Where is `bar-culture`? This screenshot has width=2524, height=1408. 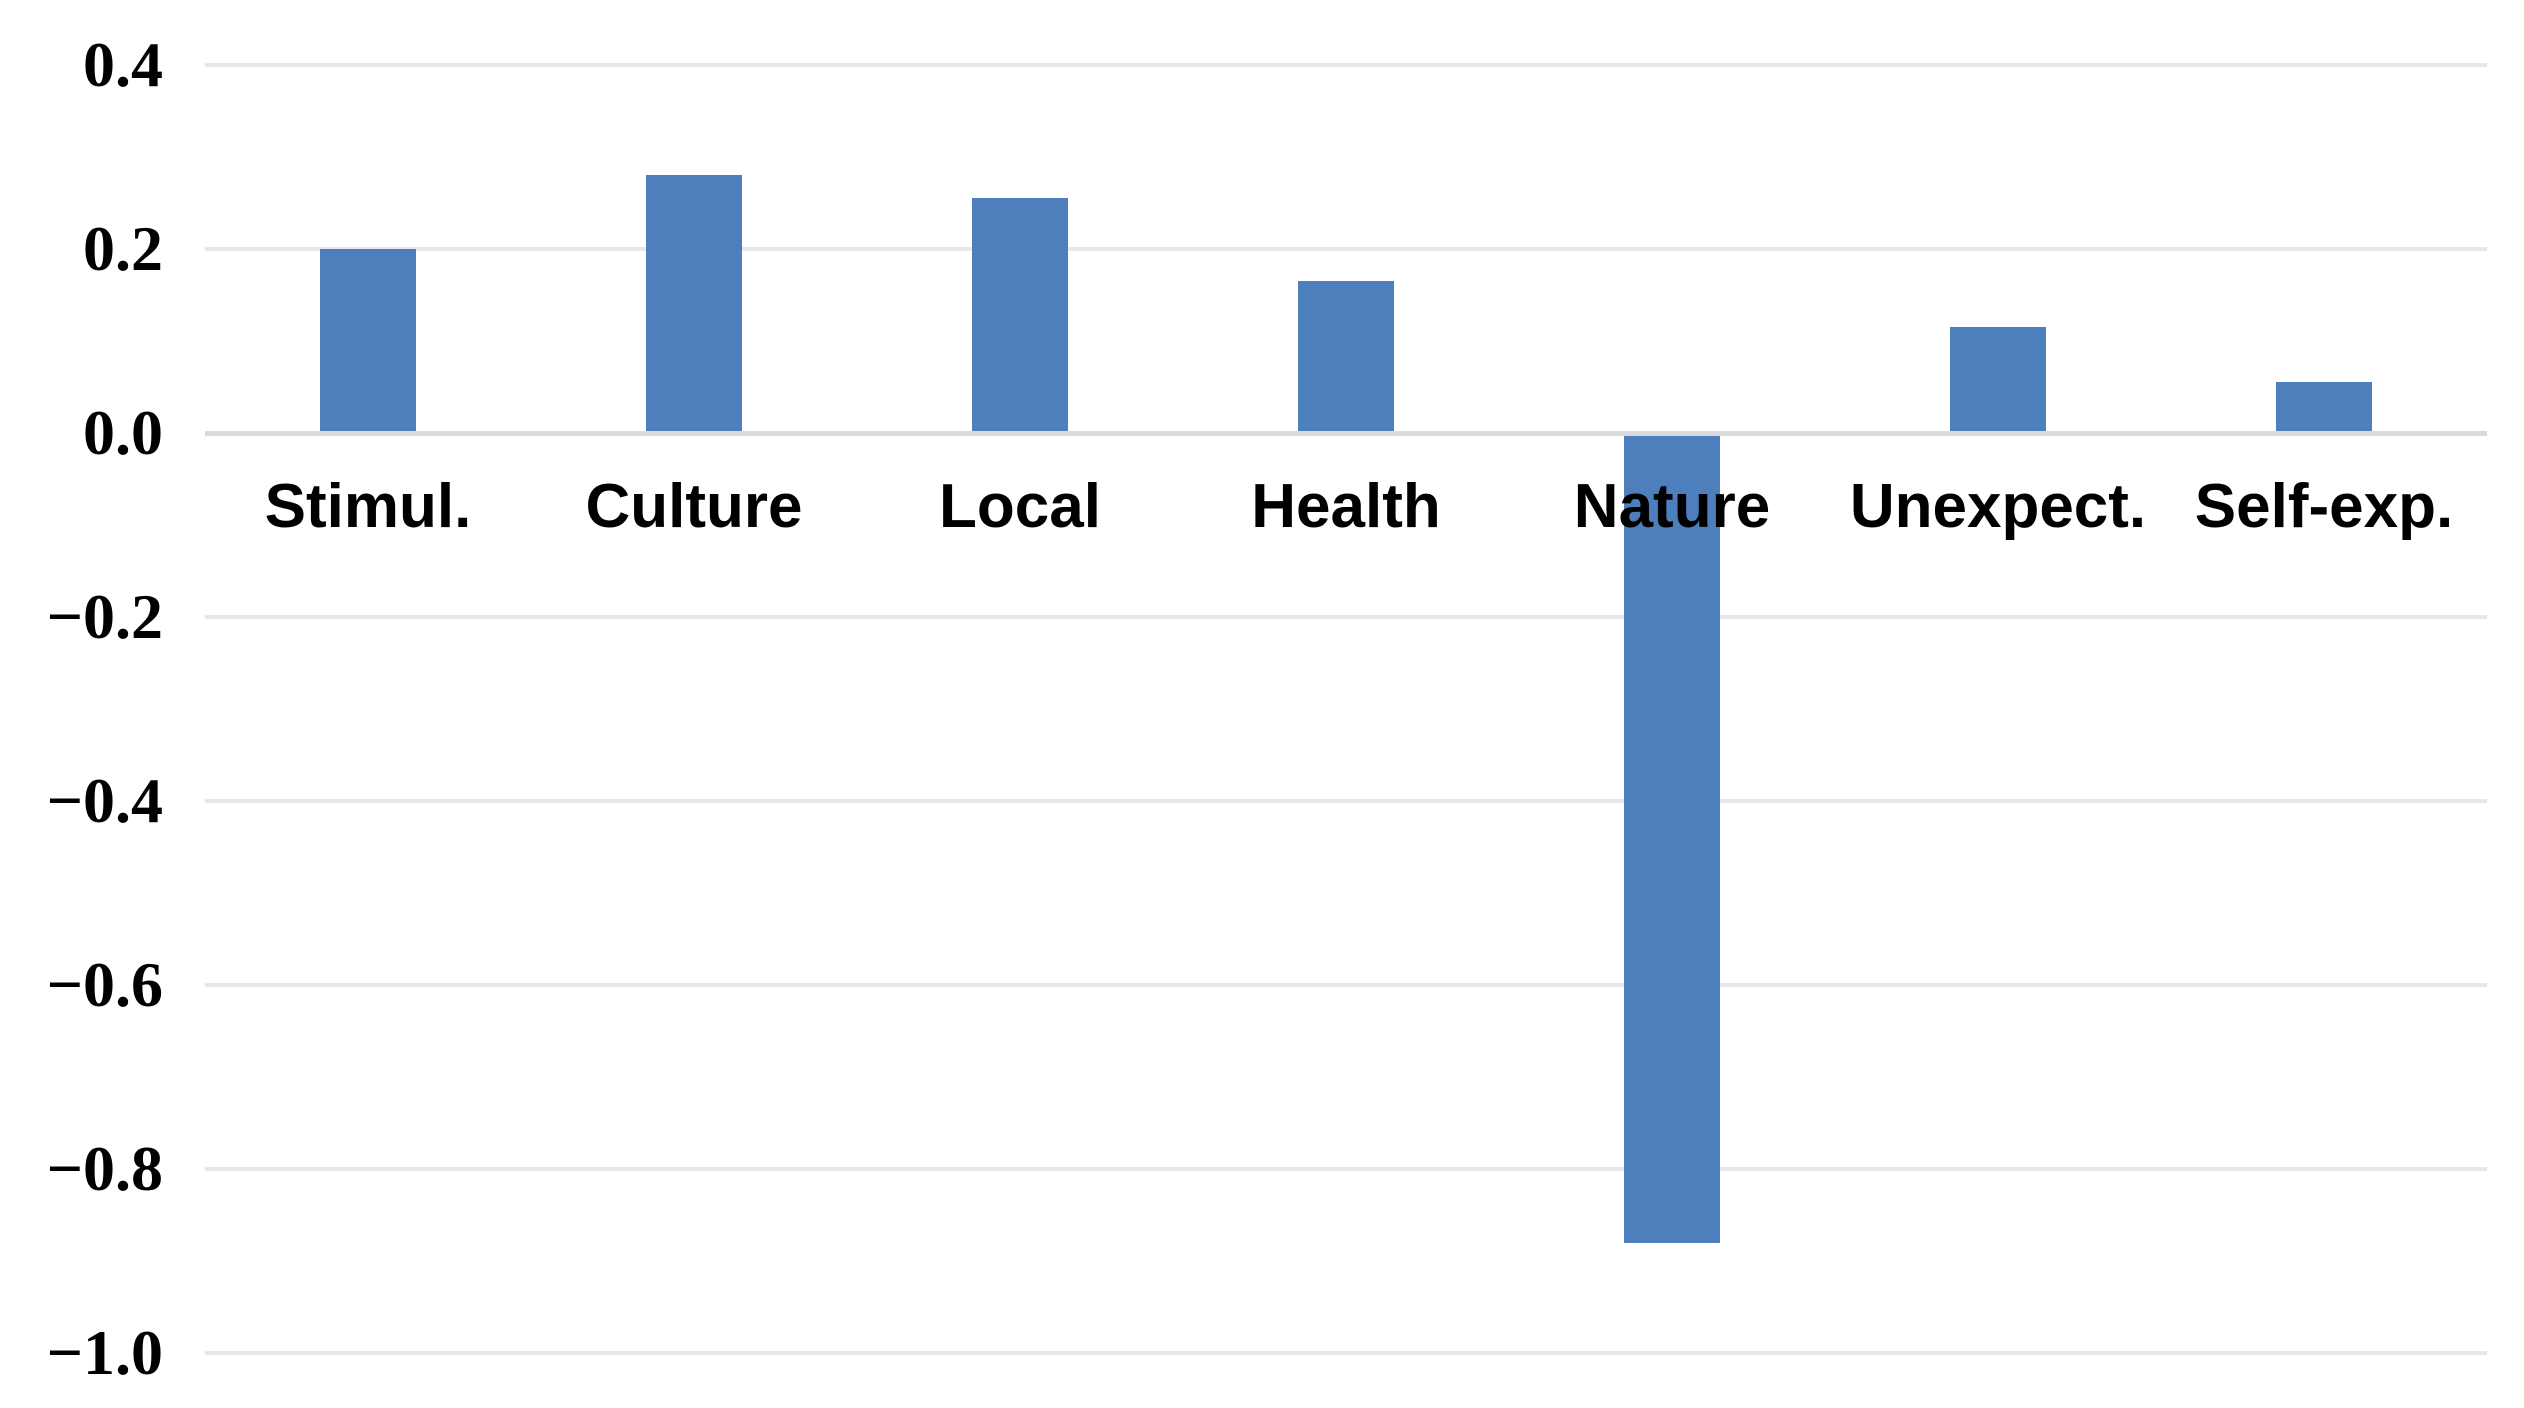 bar-culture is located at coordinates (694, 303).